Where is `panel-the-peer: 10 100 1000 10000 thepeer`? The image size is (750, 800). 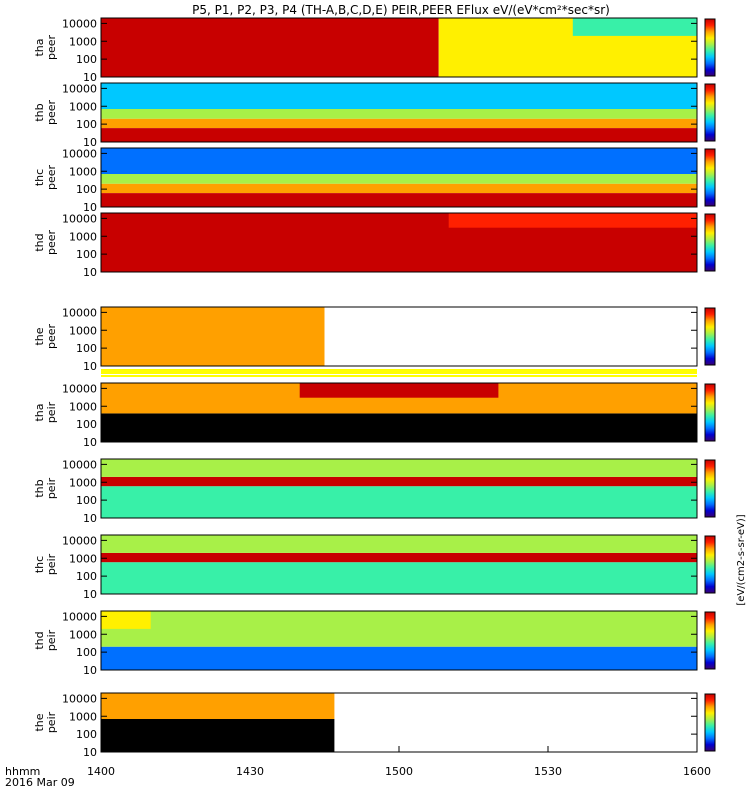 panel-the-peer: 10 100 1000 10000 thepeer is located at coordinates (374, 339).